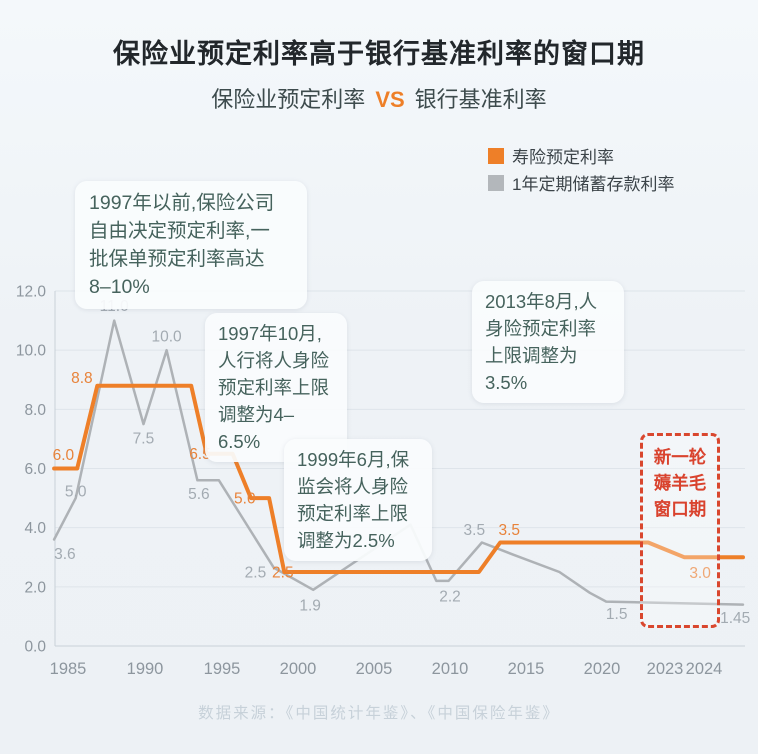 The image size is (758, 754). What do you see at coordinates (35, 469) in the screenshot?
I see `y-tick-label: 6.0` at bounding box center [35, 469].